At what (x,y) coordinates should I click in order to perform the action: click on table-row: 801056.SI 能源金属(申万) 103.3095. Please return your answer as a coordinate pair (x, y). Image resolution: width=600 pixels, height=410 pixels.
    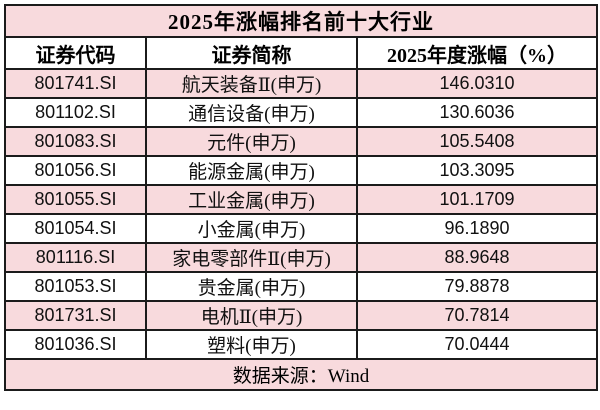
    Looking at the image, I should click on (301, 170).